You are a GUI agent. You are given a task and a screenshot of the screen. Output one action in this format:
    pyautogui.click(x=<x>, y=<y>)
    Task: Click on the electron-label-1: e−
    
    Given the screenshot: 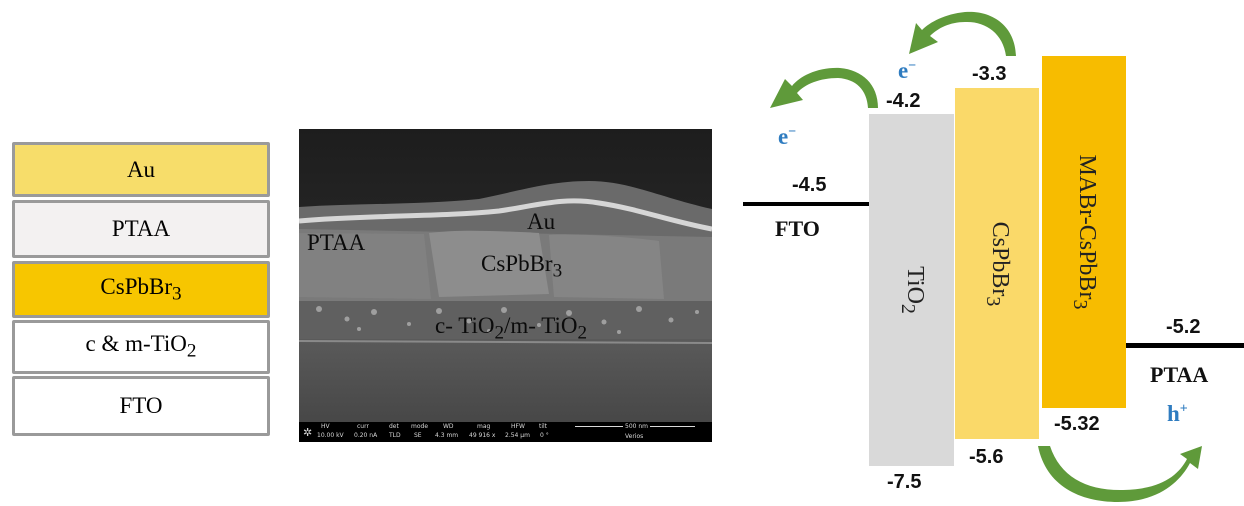 What is the action you would take?
    pyautogui.click(x=907, y=70)
    